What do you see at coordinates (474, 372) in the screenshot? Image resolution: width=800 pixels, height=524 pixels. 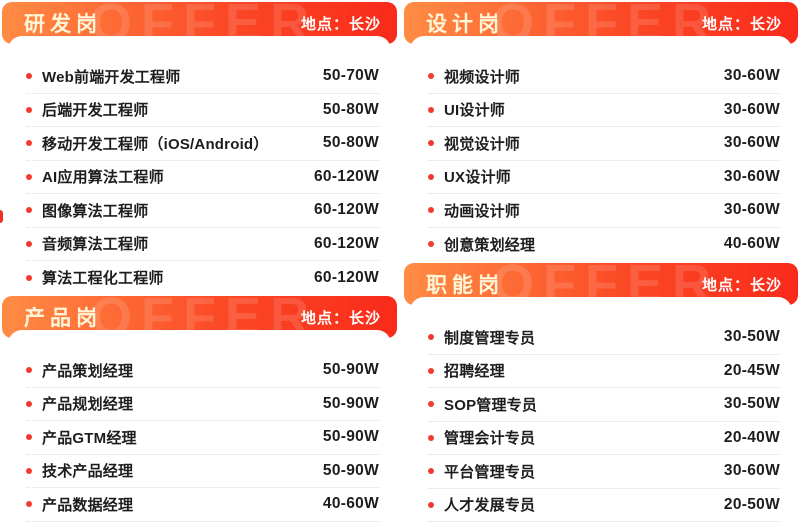 I see `job-title: 招聘经理` at bounding box center [474, 372].